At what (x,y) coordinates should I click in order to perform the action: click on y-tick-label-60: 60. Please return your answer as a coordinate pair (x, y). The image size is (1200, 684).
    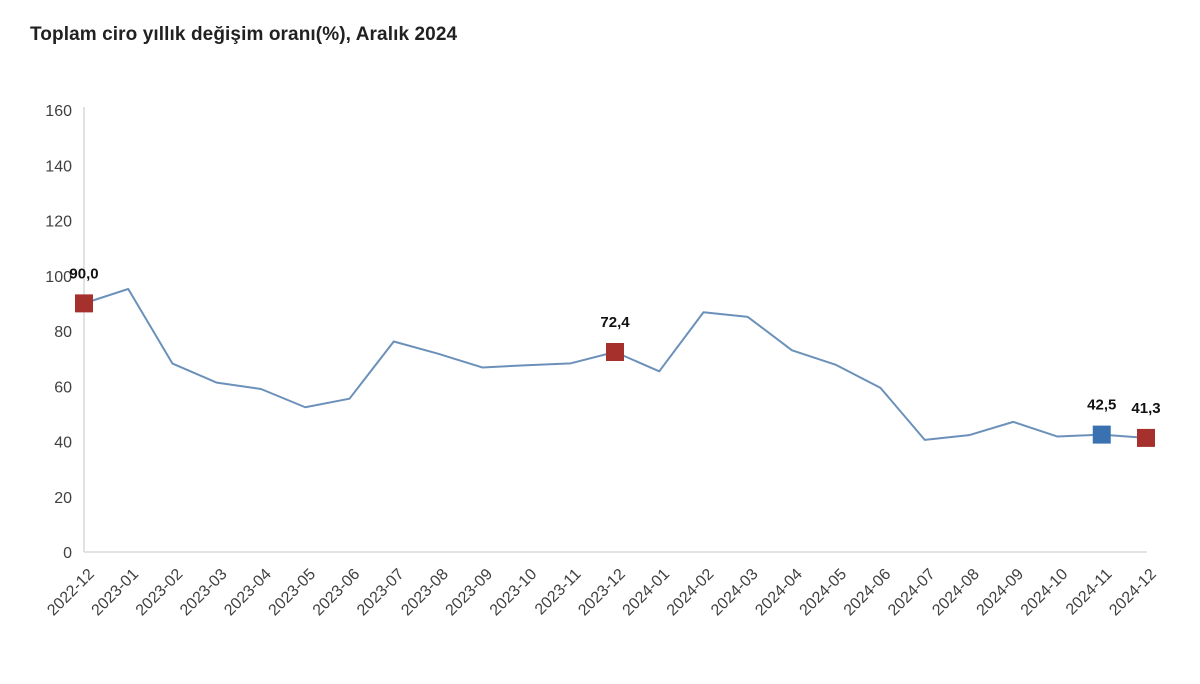
    Looking at the image, I should click on (63, 387).